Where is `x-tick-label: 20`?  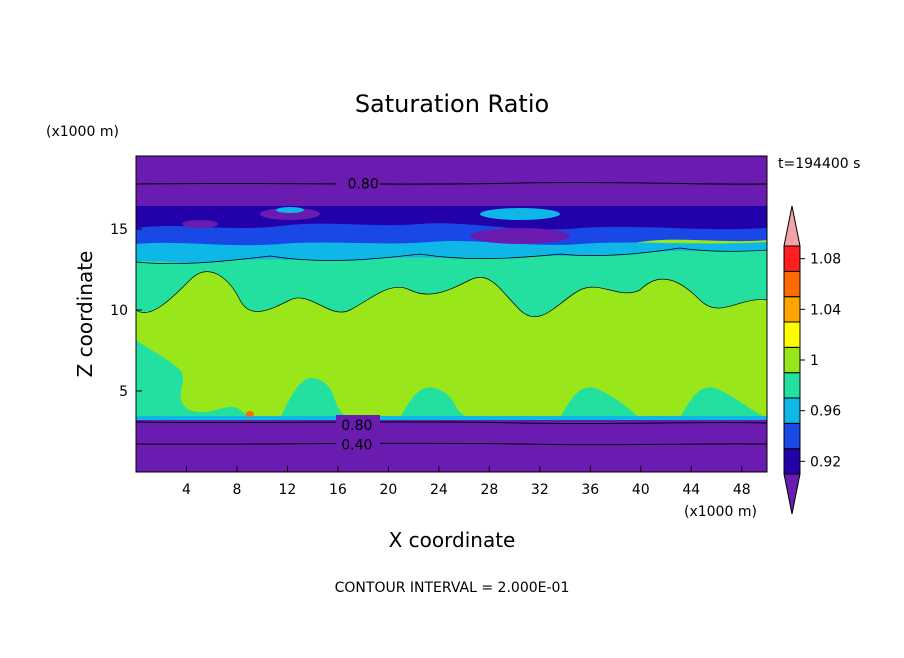
x-tick-label: 20 is located at coordinates (388, 490).